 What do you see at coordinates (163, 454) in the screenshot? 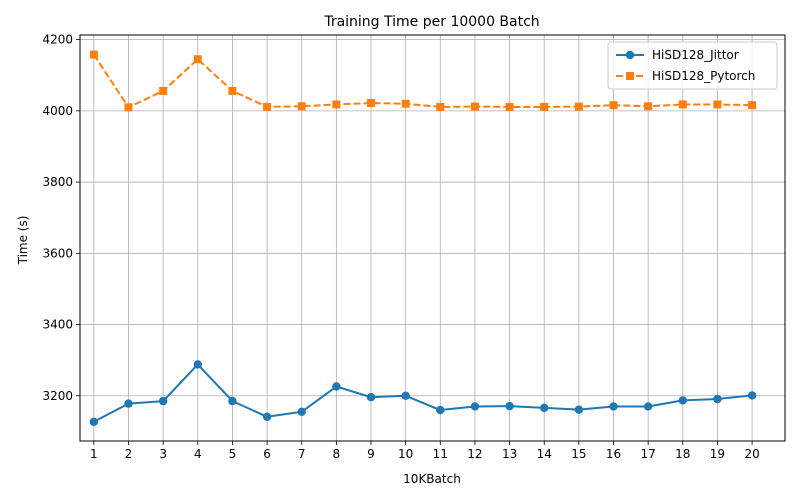
I see `x-tick-label: 3` at bounding box center [163, 454].